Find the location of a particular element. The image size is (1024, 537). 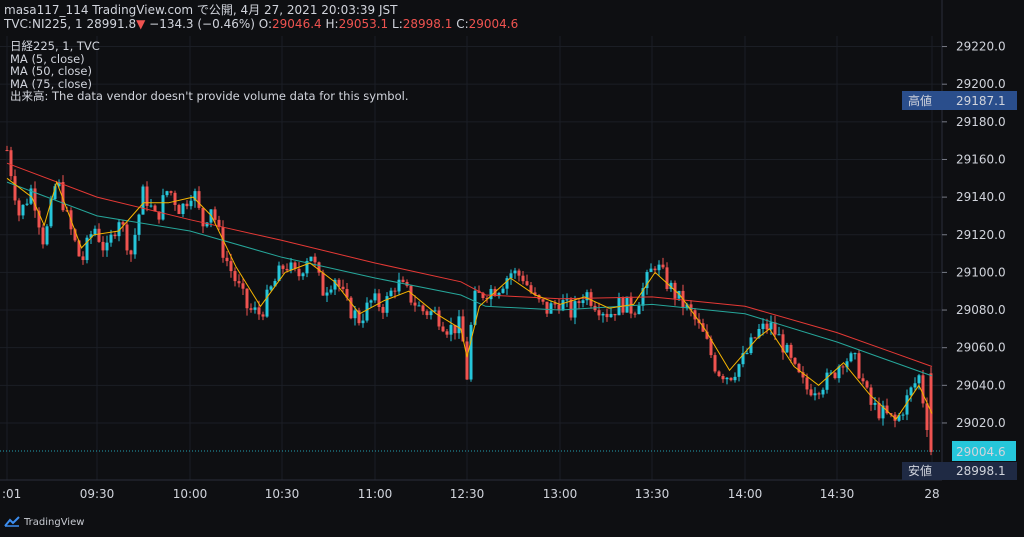

legend-ma50: MA (50, close) is located at coordinates (51, 71).